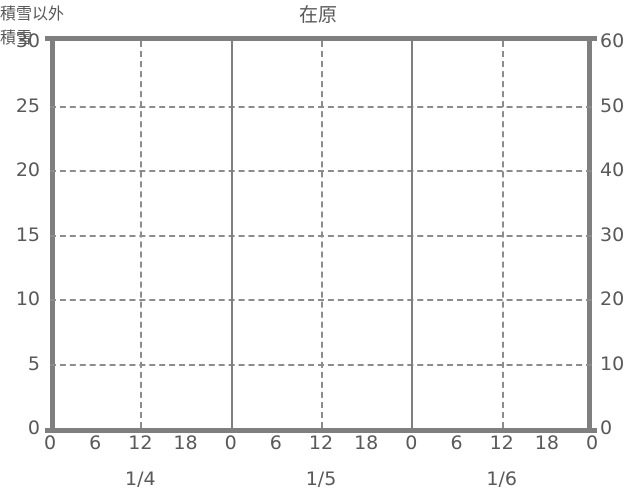  What do you see at coordinates (32, 13) in the screenshot?
I see `left-axis-title: 積雪以外` at bounding box center [32, 13].